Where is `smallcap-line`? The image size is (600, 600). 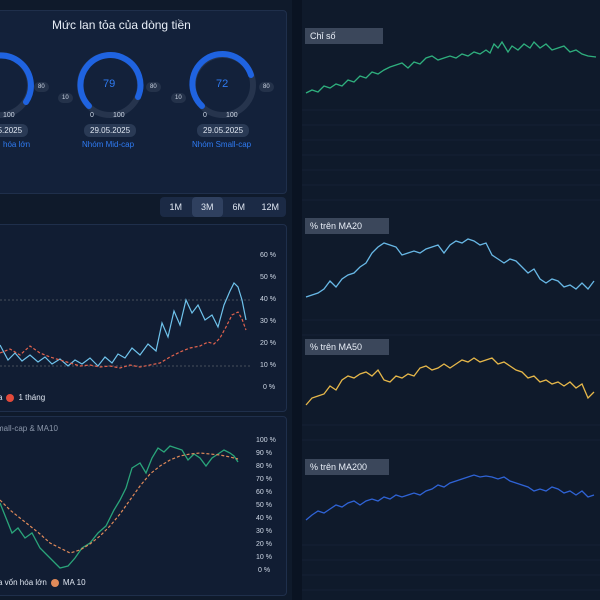 smallcap-line is located at coordinates (119, 507).